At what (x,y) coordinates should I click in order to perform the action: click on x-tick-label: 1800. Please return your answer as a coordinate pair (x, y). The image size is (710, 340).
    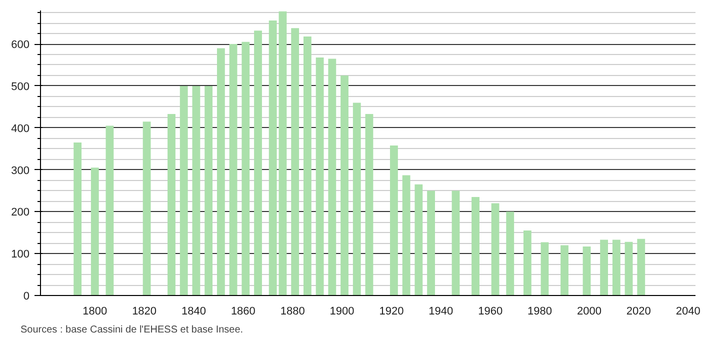
    Looking at the image, I should click on (95, 312).